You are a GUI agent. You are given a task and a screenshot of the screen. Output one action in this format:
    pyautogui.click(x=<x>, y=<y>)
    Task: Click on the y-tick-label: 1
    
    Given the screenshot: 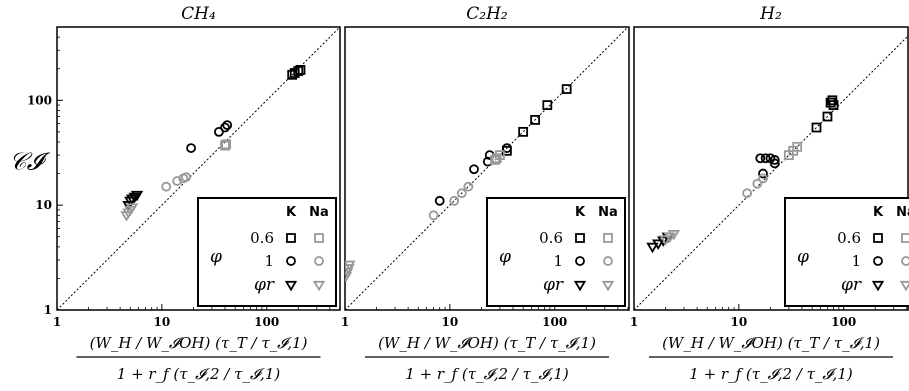 What is the action you would take?
    pyautogui.click(x=48, y=310)
    